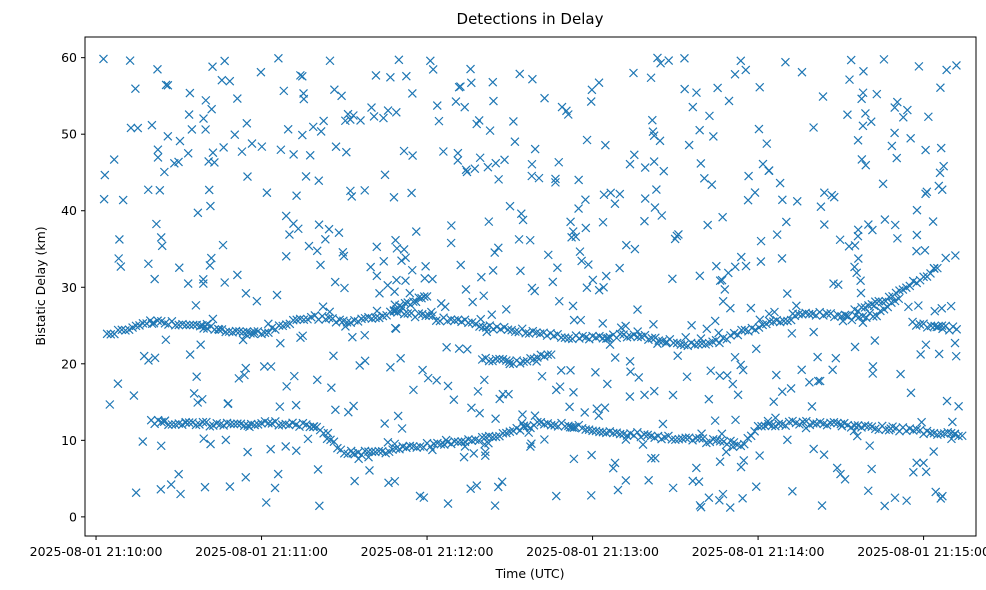 This screenshot has width=986, height=590. What do you see at coordinates (529, 573) in the screenshot?
I see `x-axis-label: Time (UTC)` at bounding box center [529, 573].